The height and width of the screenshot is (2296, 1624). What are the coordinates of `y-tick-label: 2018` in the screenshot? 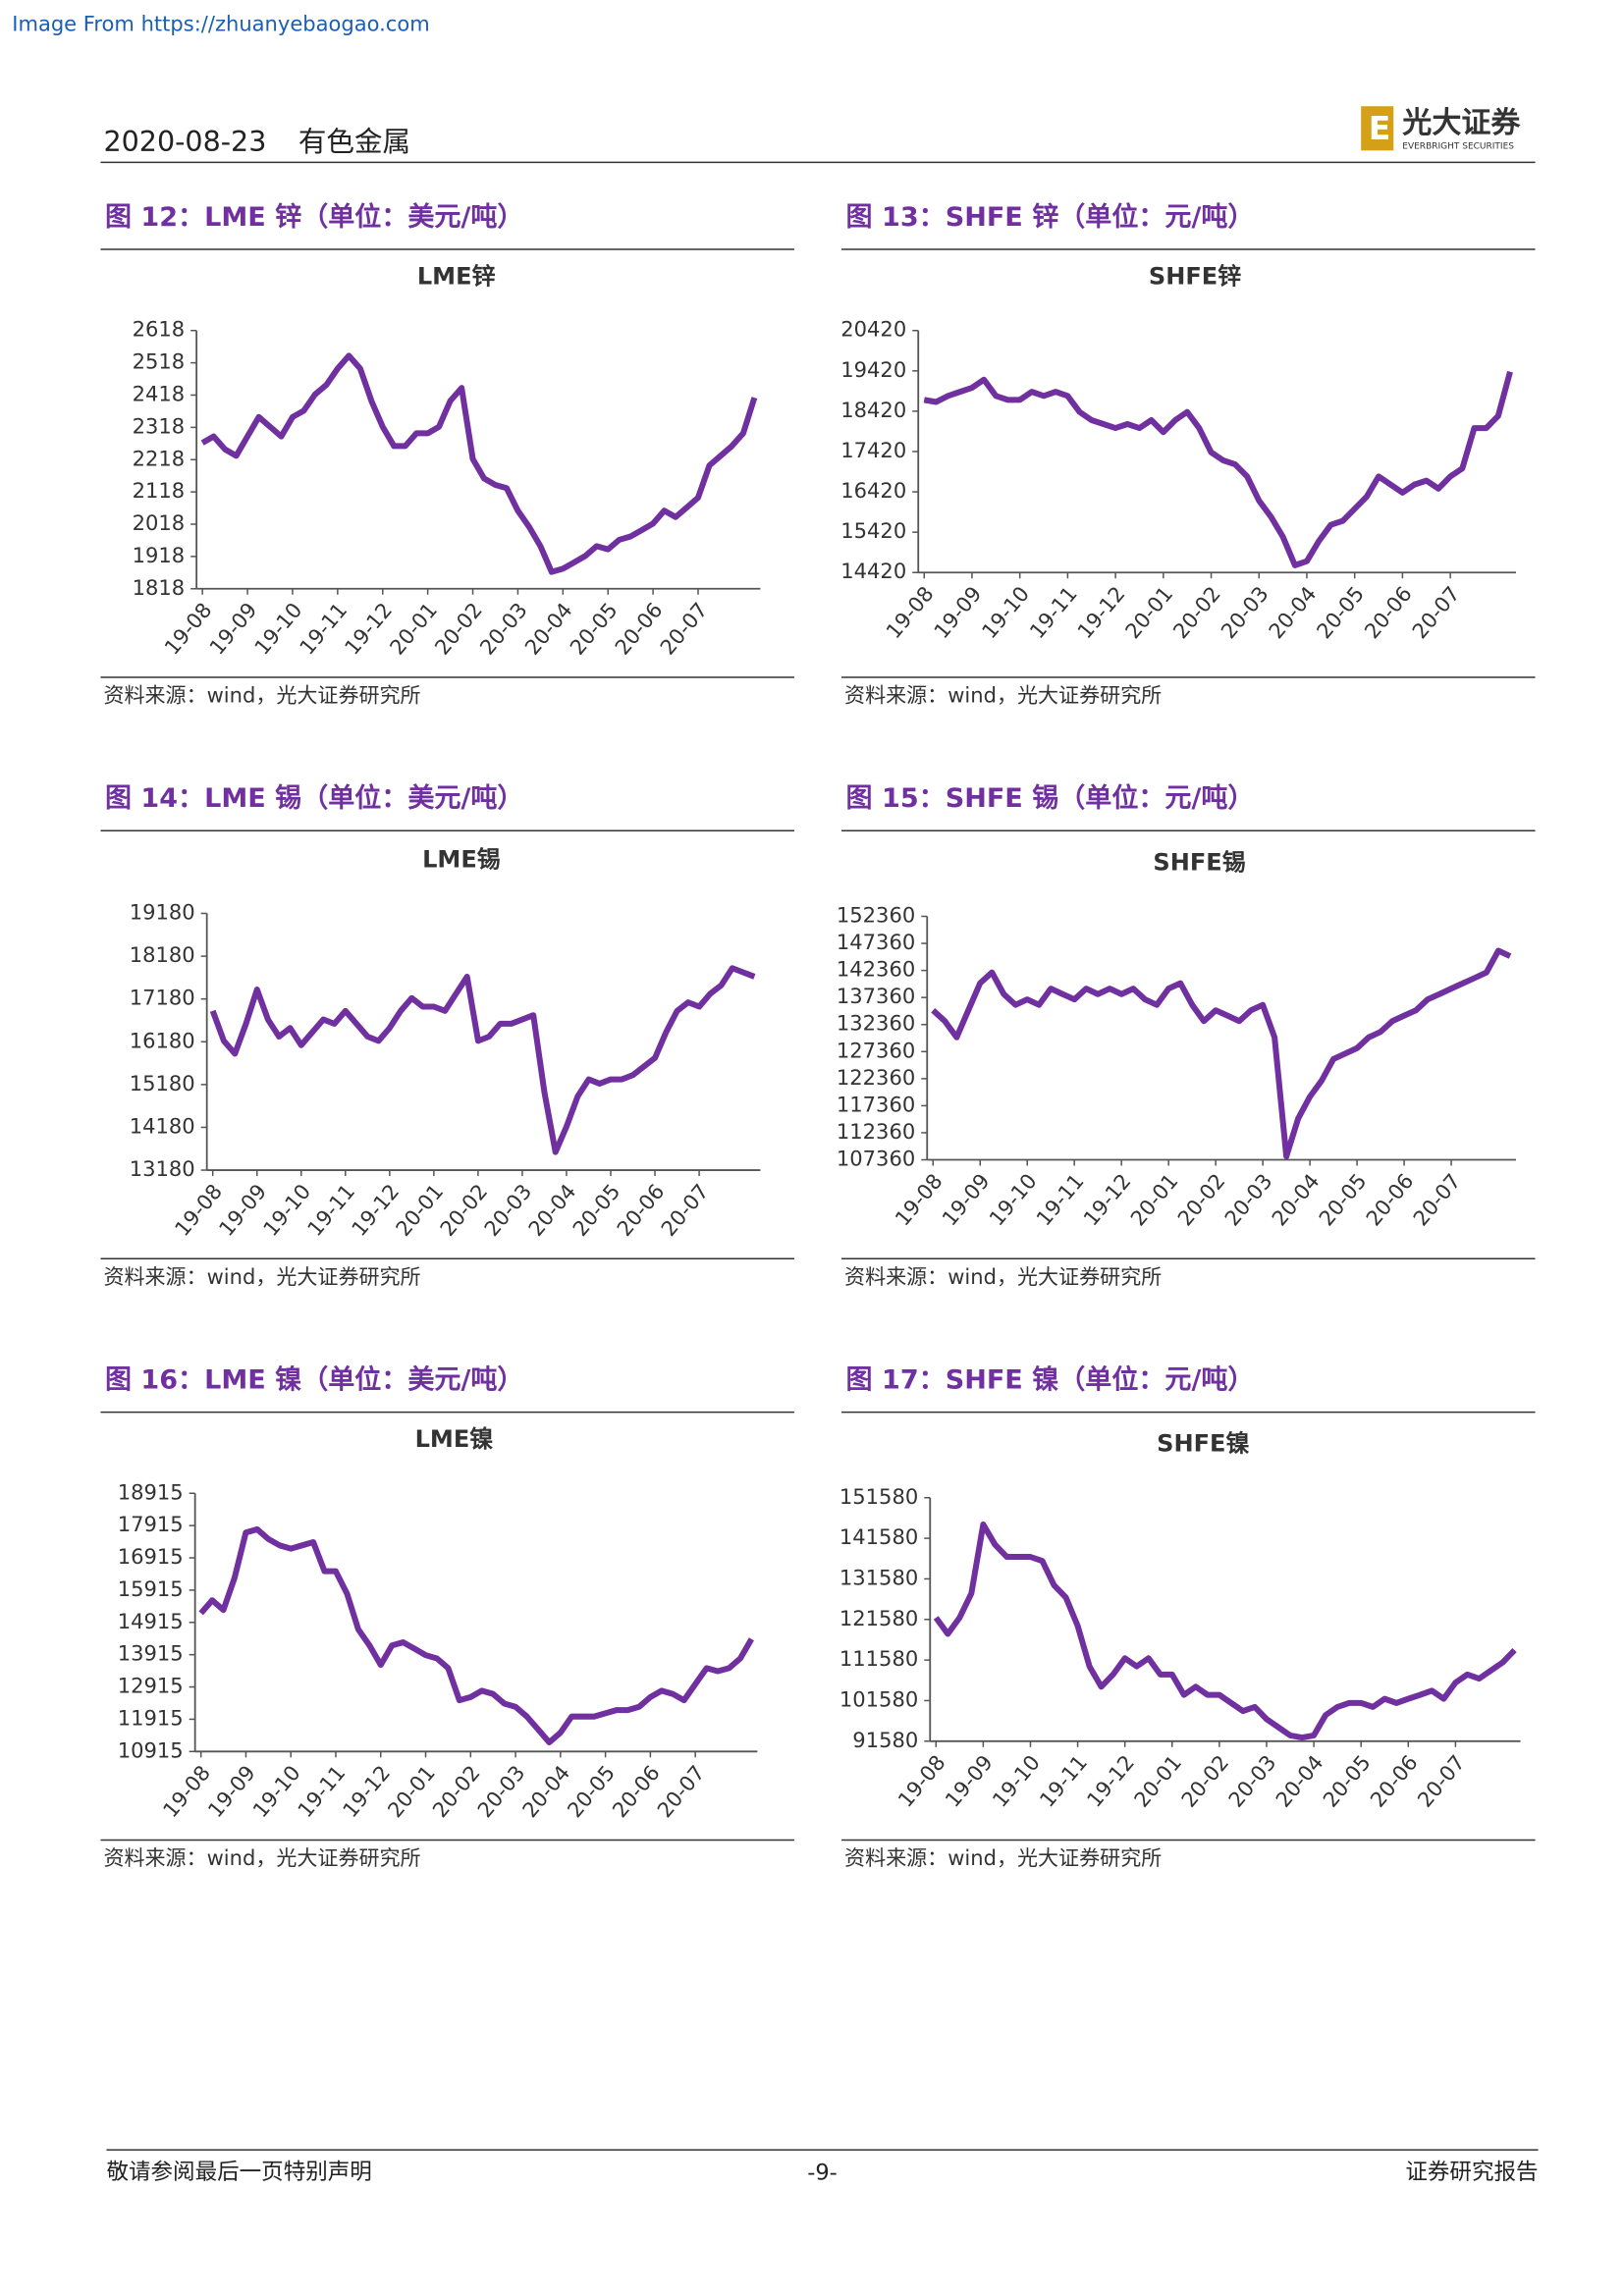 It's located at (159, 522).